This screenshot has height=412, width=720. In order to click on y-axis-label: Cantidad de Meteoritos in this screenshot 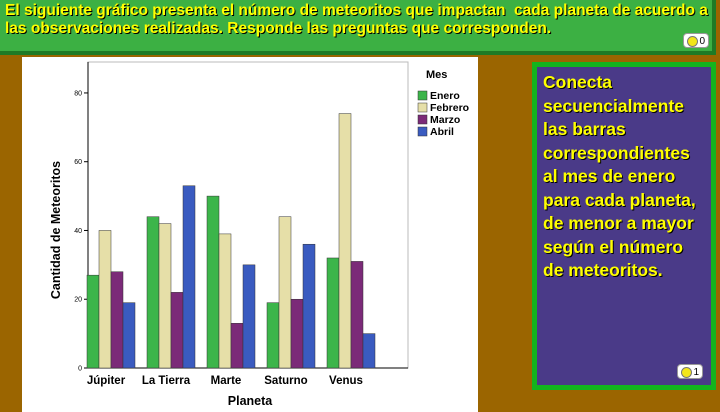, I will do `click(56, 230)`.